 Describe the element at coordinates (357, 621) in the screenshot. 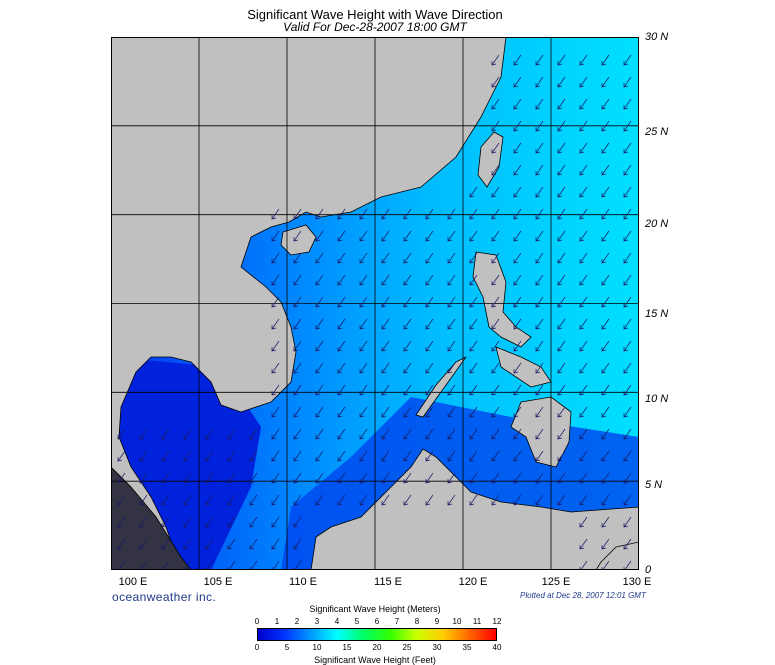

I see `meters-tick-label: 5` at that location.